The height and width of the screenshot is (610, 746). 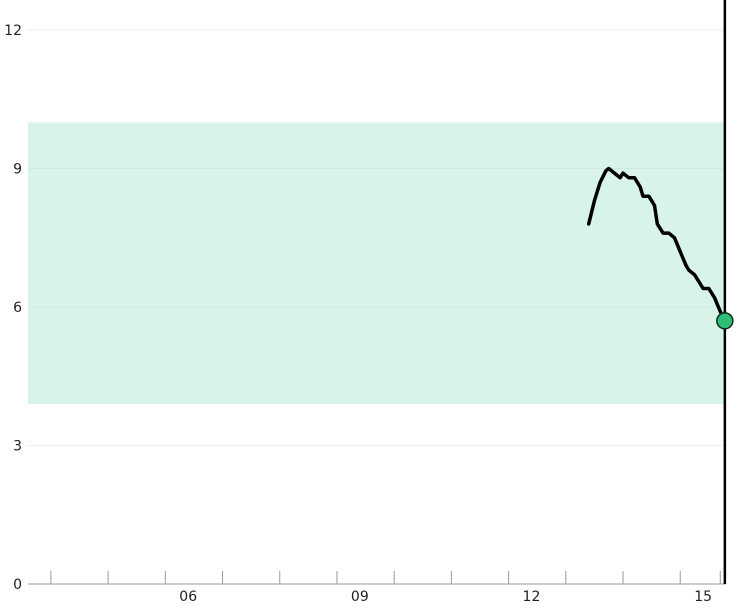 I want to click on glucose-trend-line, so click(x=656, y=244).